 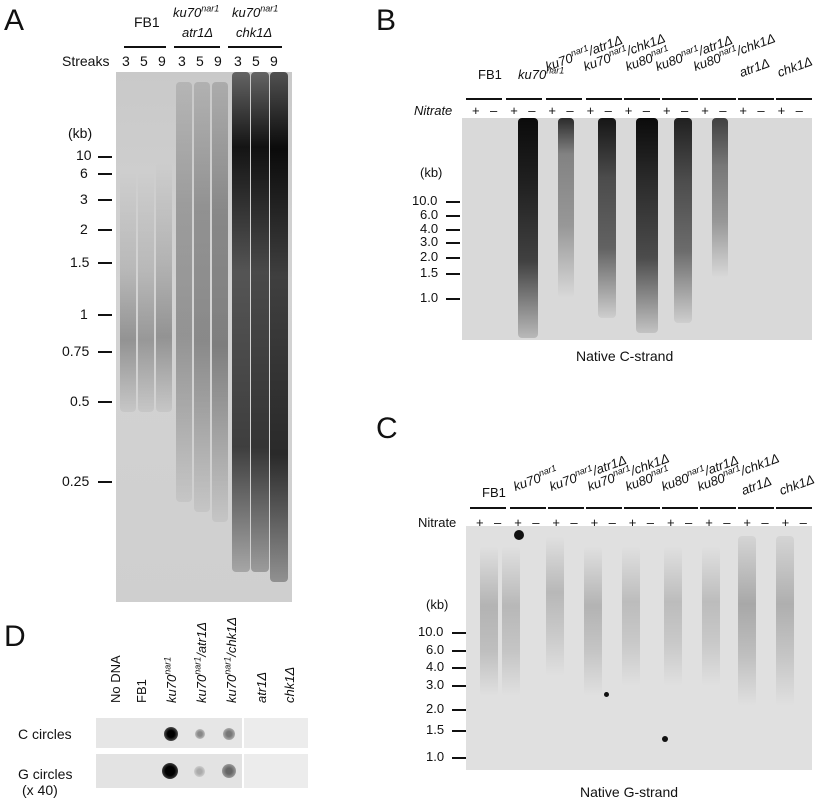 What do you see at coordinates (229, 771) in the screenshot?
I see `panel-d-dot-g-ku70-chk1` at bounding box center [229, 771].